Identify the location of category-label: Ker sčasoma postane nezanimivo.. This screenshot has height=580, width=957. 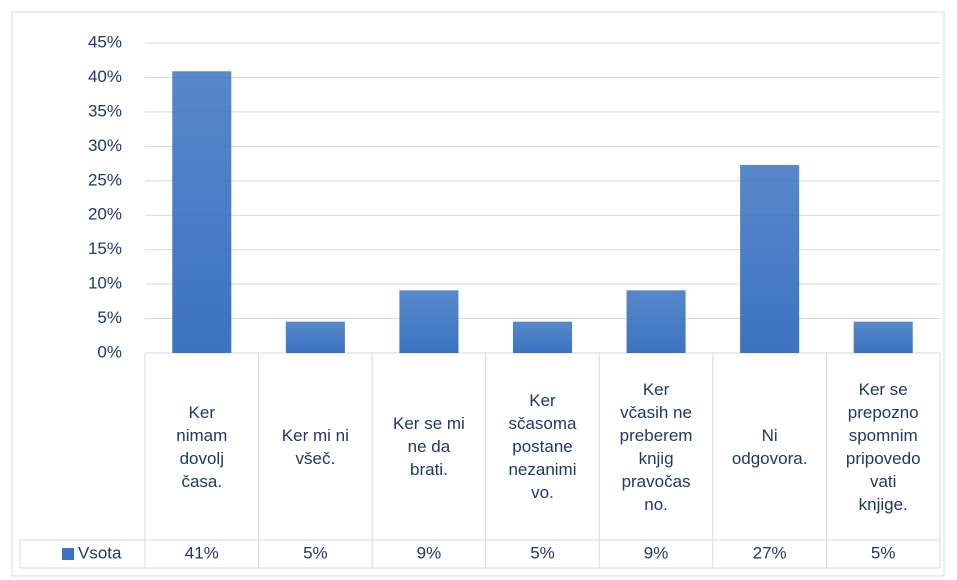
(543, 446).